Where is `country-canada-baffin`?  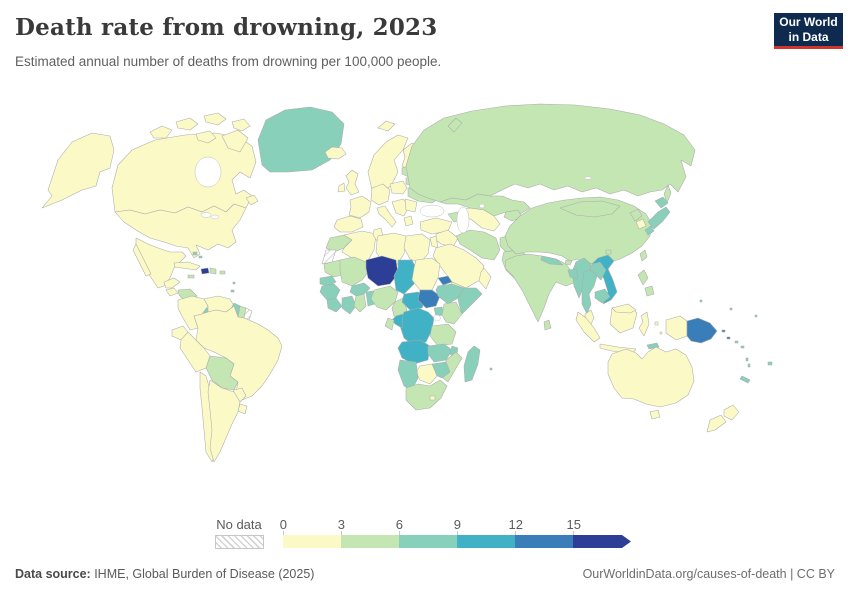
country-canada-baffin is located at coordinates (235, 141).